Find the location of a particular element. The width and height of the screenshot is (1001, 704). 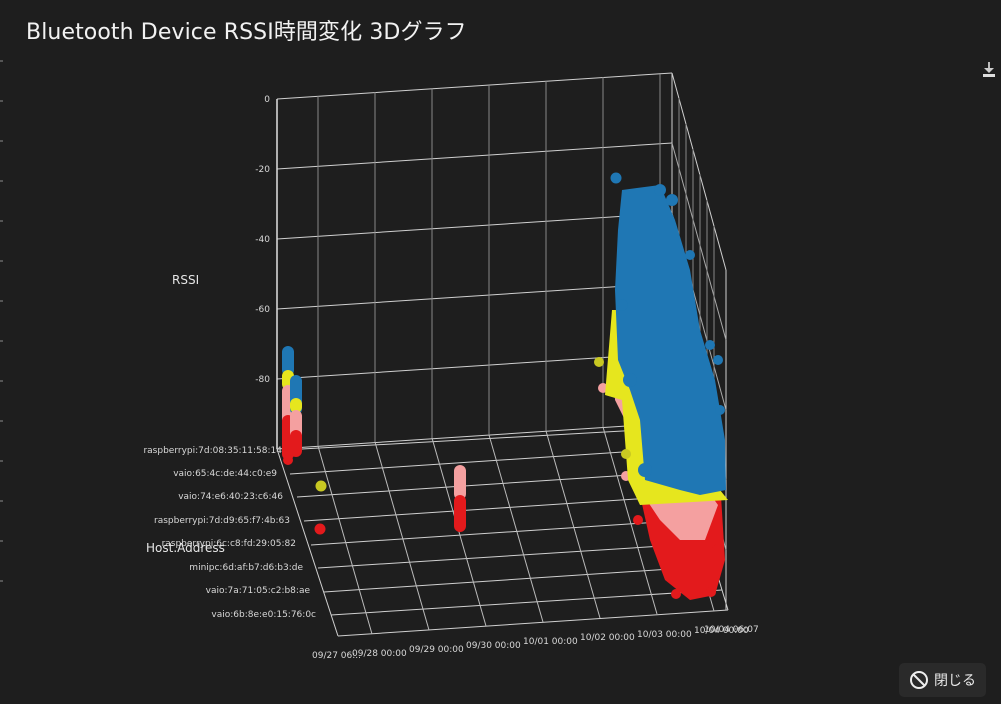

svg-text: 10/03 00:00 is located at coordinates (664, 635).